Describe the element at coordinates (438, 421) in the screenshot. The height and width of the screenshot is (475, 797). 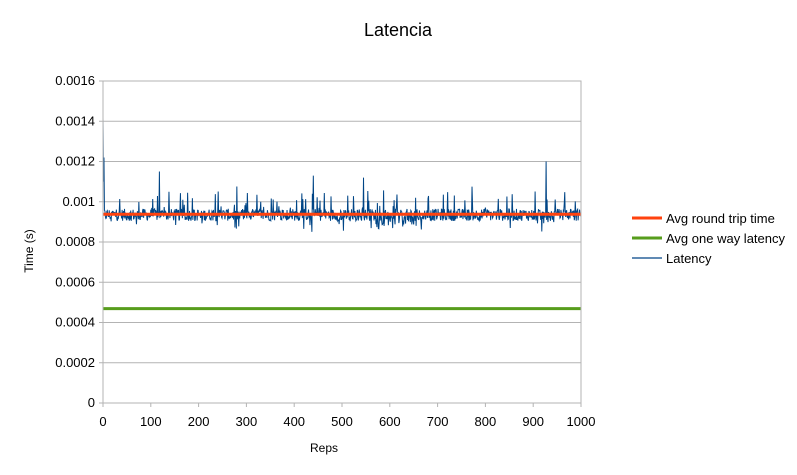
I see `x-tick-label: 700` at that location.